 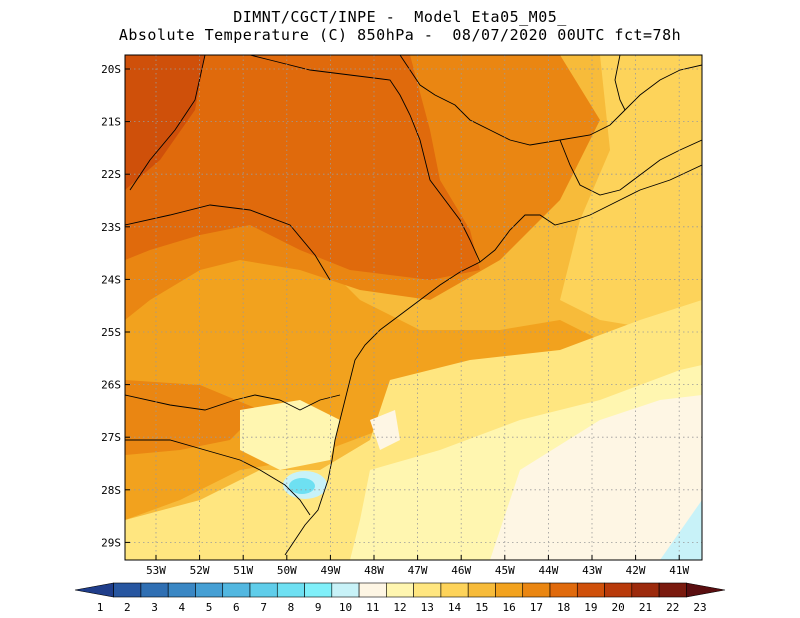 What do you see at coordinates (127, 607) in the screenshot?
I see `colorbar-label: 2` at bounding box center [127, 607].